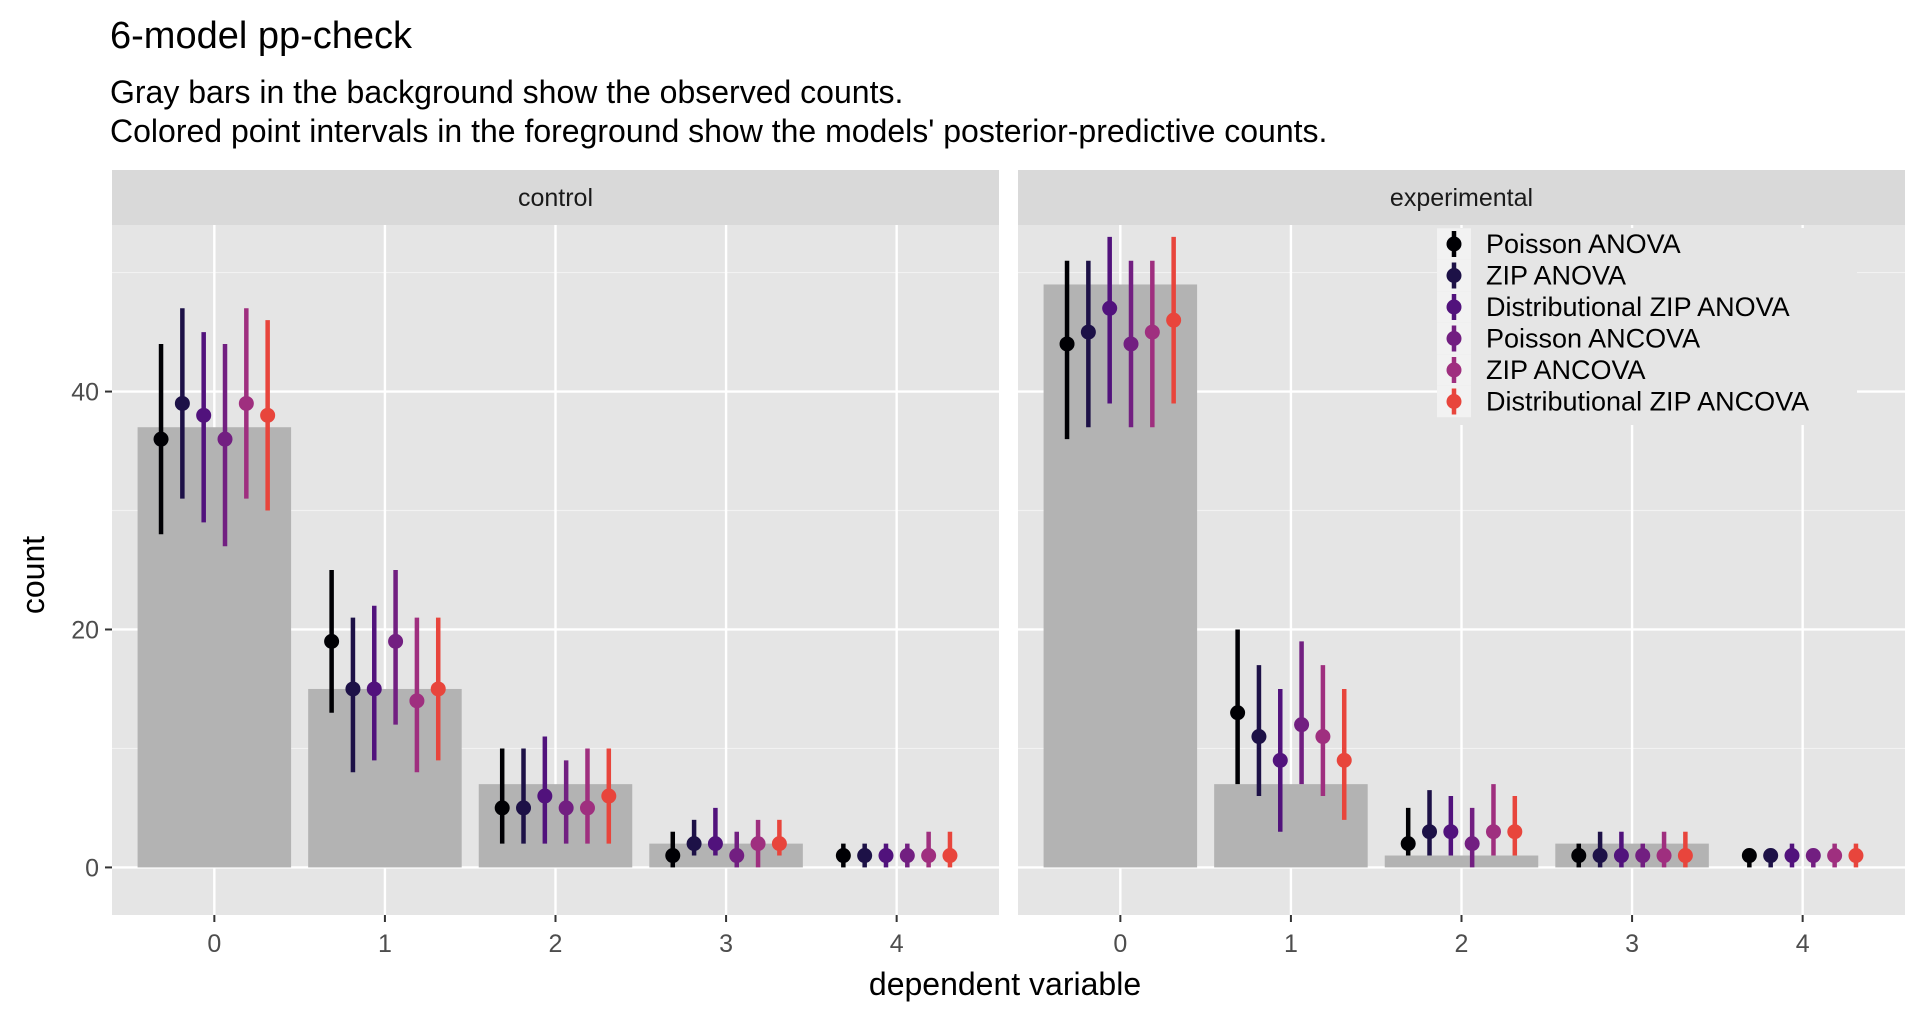  What do you see at coordinates (261, 36) in the screenshot?
I see `chart-title: 6-model pp-check` at bounding box center [261, 36].